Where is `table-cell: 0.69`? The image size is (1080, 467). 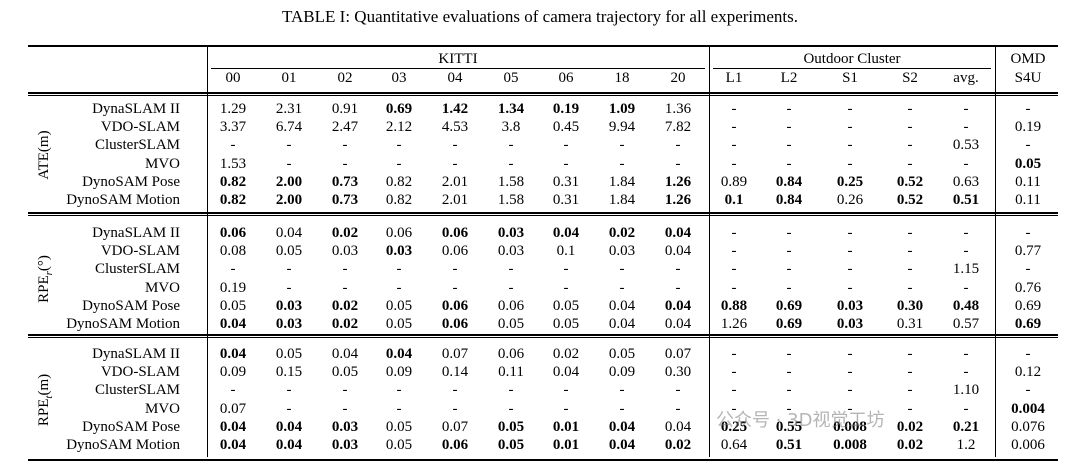
table-cell: 0.69 is located at coordinates (789, 305).